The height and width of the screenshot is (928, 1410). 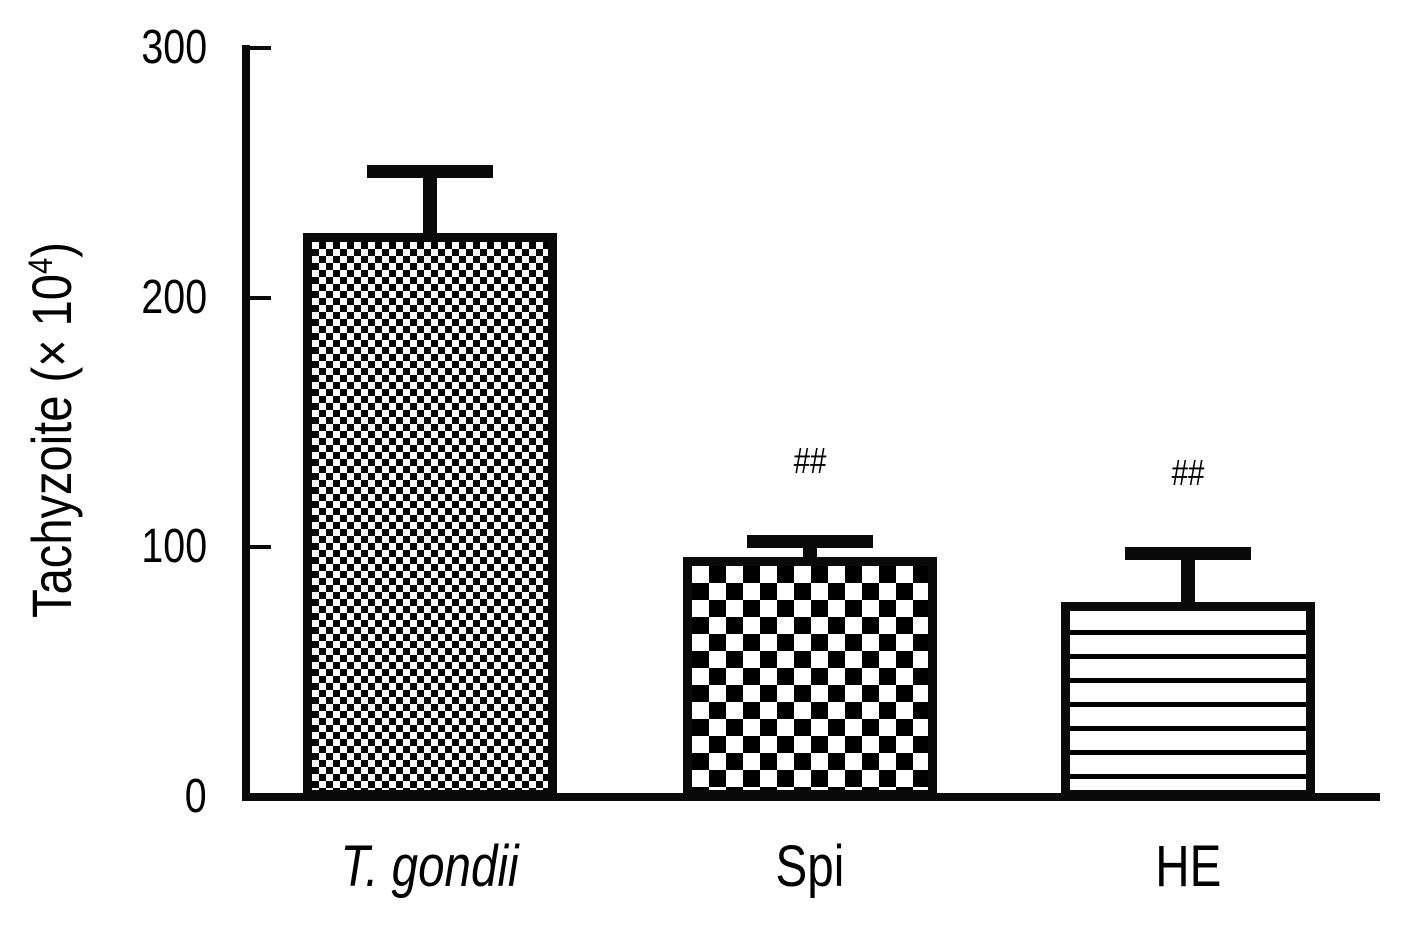 What do you see at coordinates (810, 678) in the screenshot?
I see `bar-spi` at bounding box center [810, 678].